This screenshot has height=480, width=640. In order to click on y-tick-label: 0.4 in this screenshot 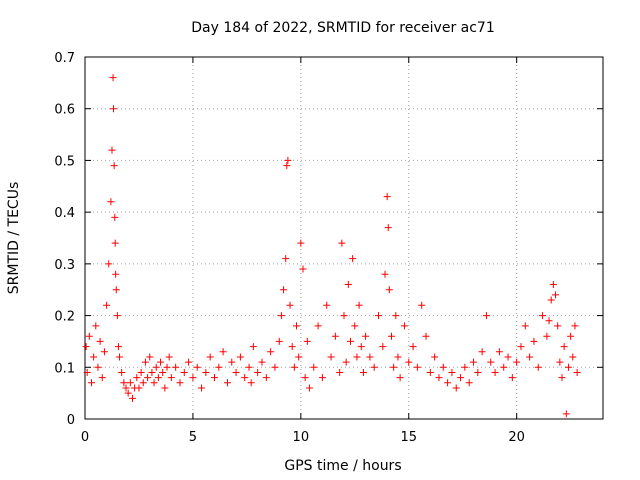, I will do `click(64, 213)`.